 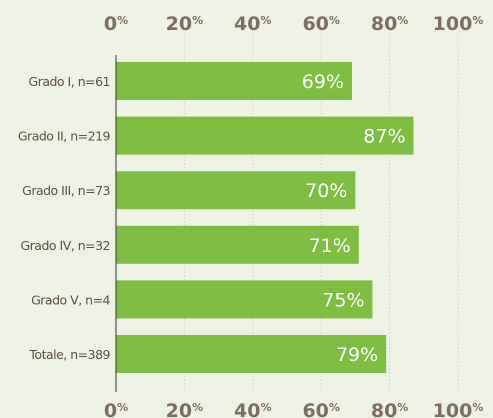 What do you see at coordinates (458, 409) in the screenshot?
I see `bottom-tick-label-100: 100%` at bounding box center [458, 409].